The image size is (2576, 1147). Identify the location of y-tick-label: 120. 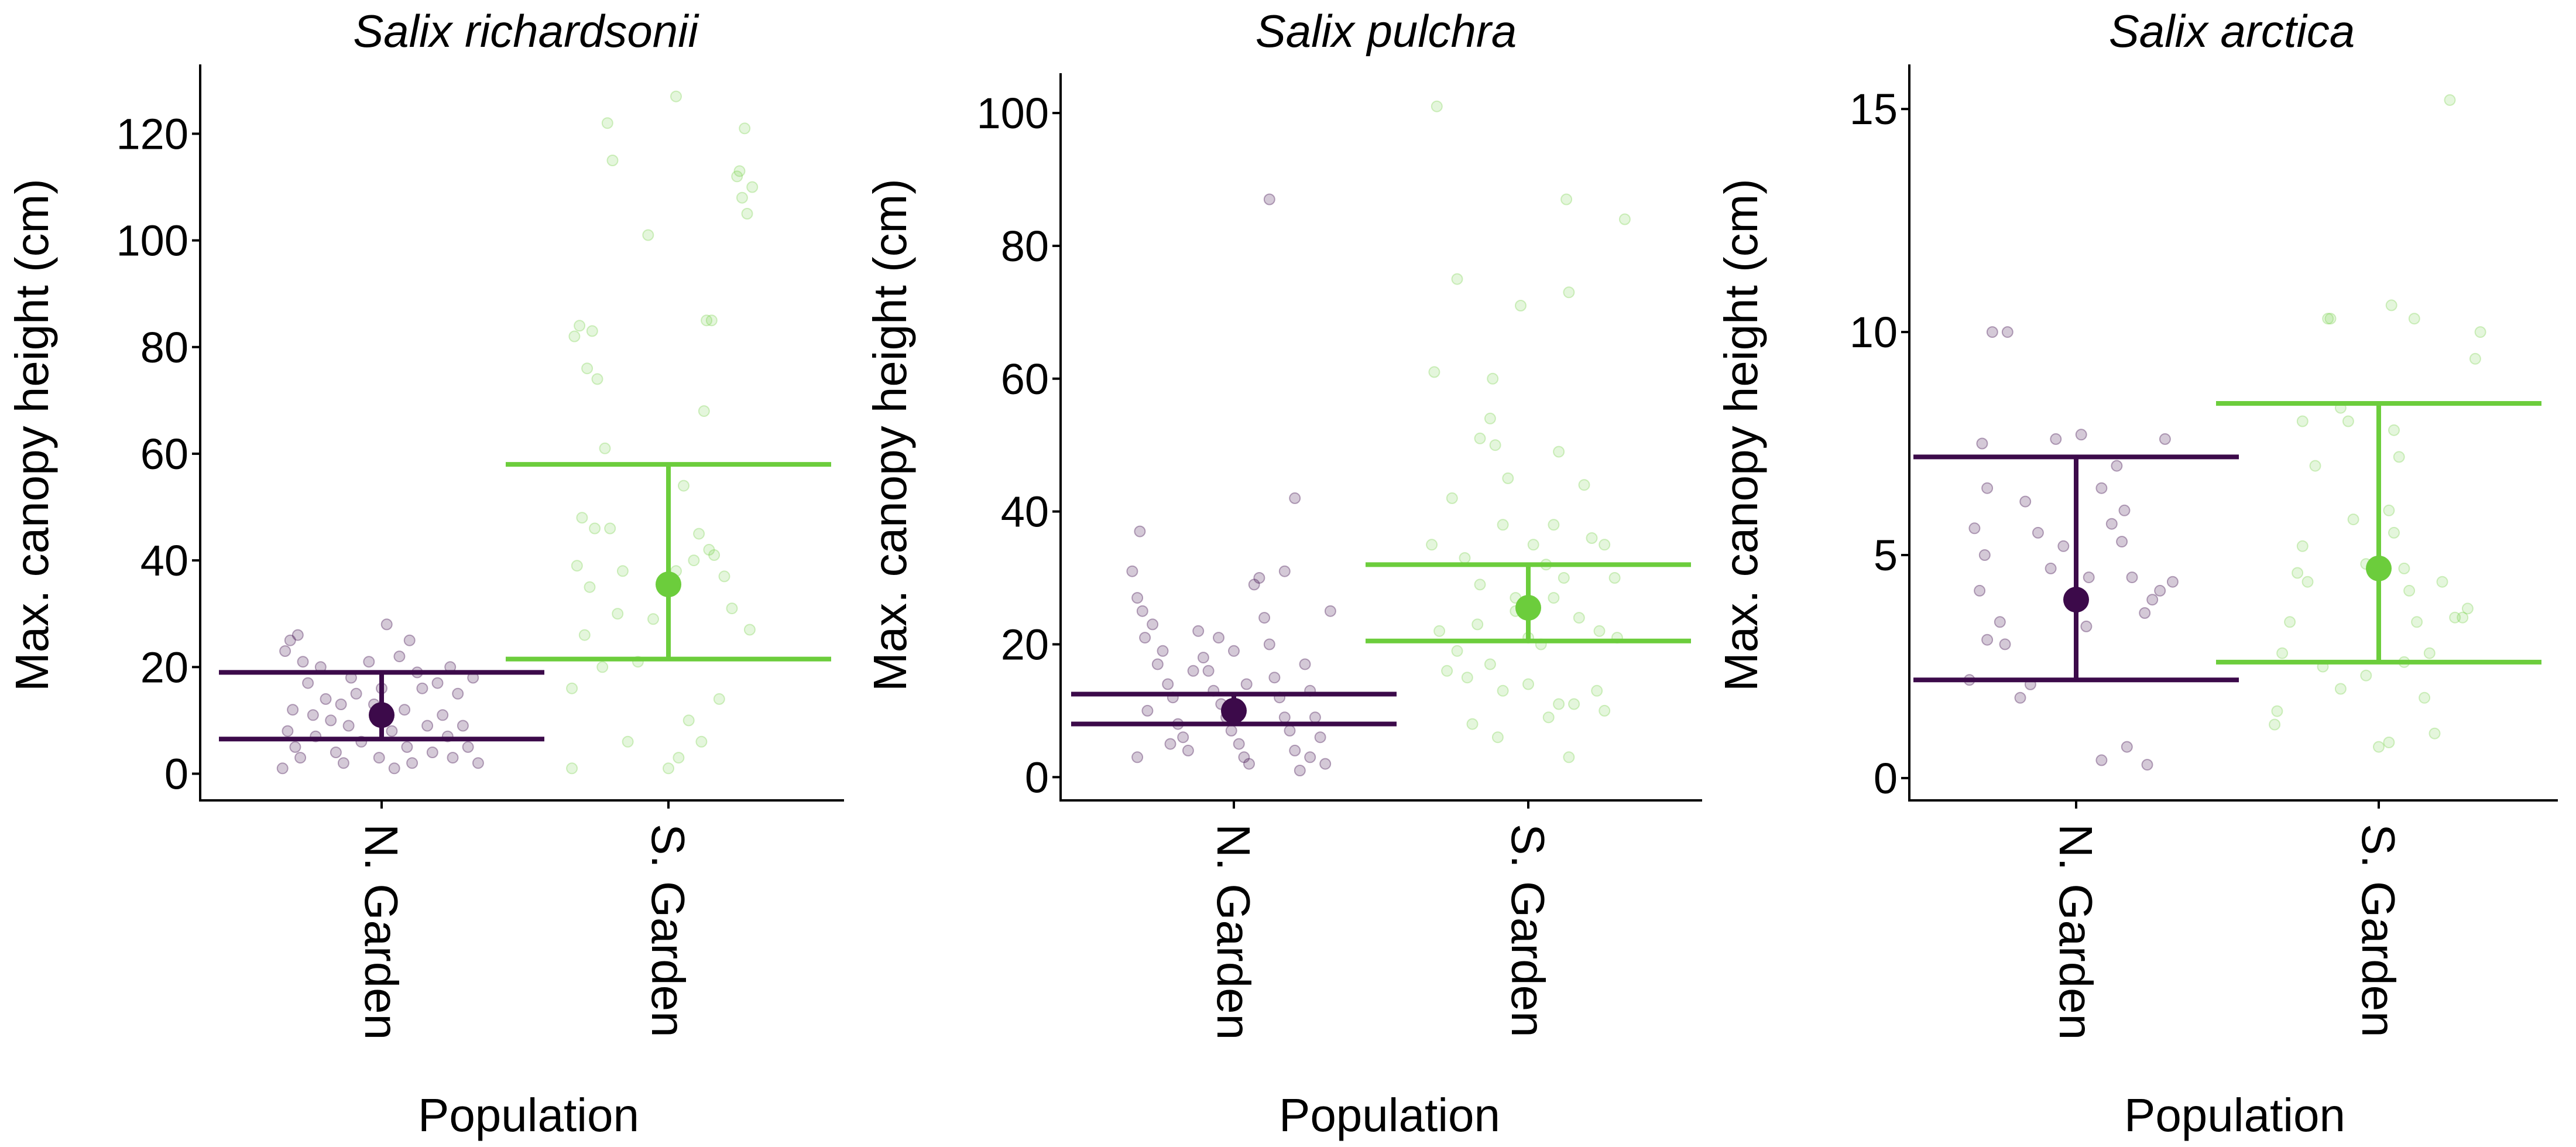
(152, 133).